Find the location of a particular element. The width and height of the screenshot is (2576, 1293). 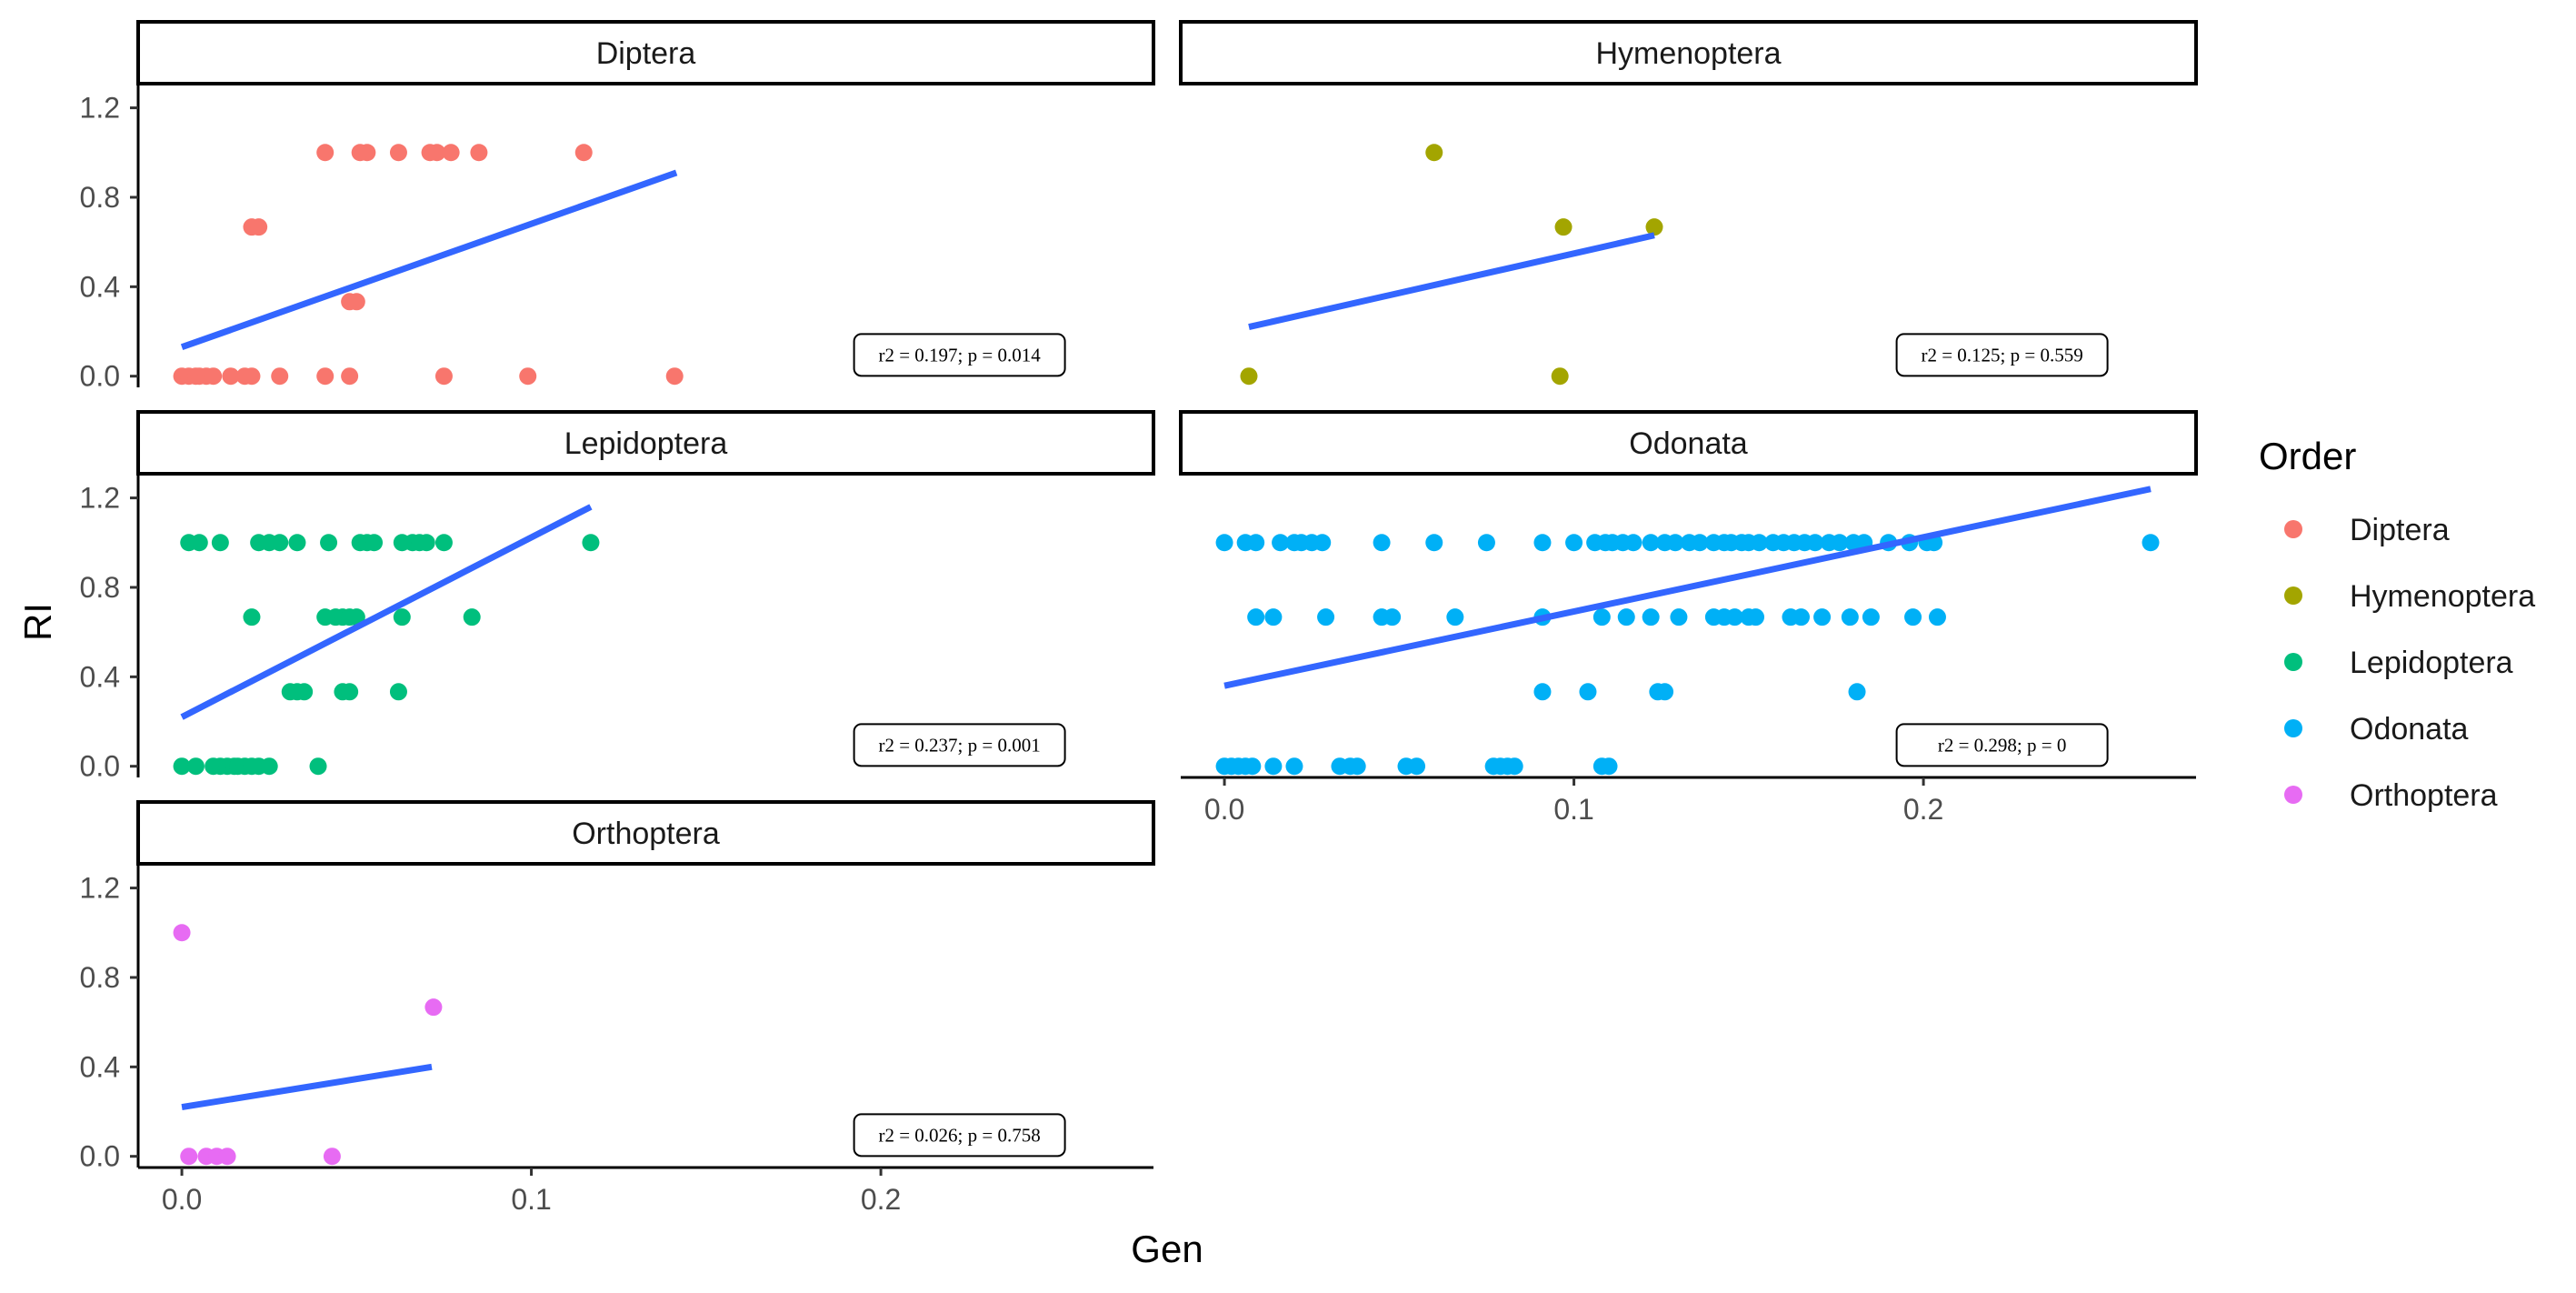

annotation-box-diptera is located at coordinates (959, 355).